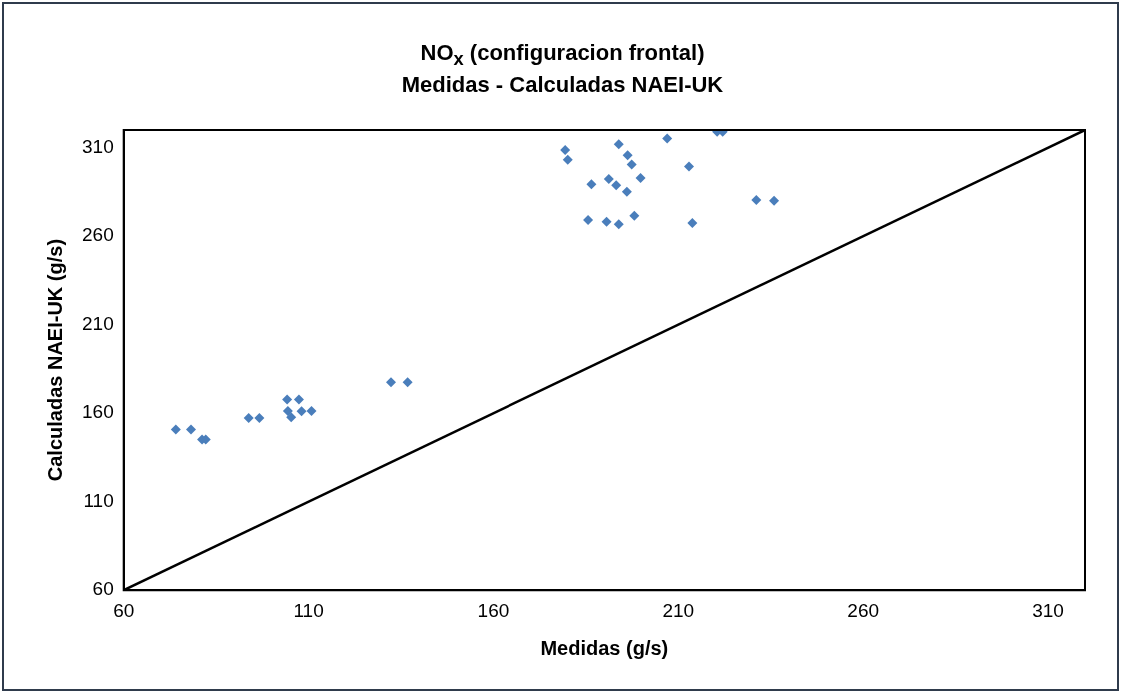 This screenshot has width=1125, height=695. Describe the element at coordinates (678, 610) in the screenshot. I see `x-tick-label: 210` at that location.